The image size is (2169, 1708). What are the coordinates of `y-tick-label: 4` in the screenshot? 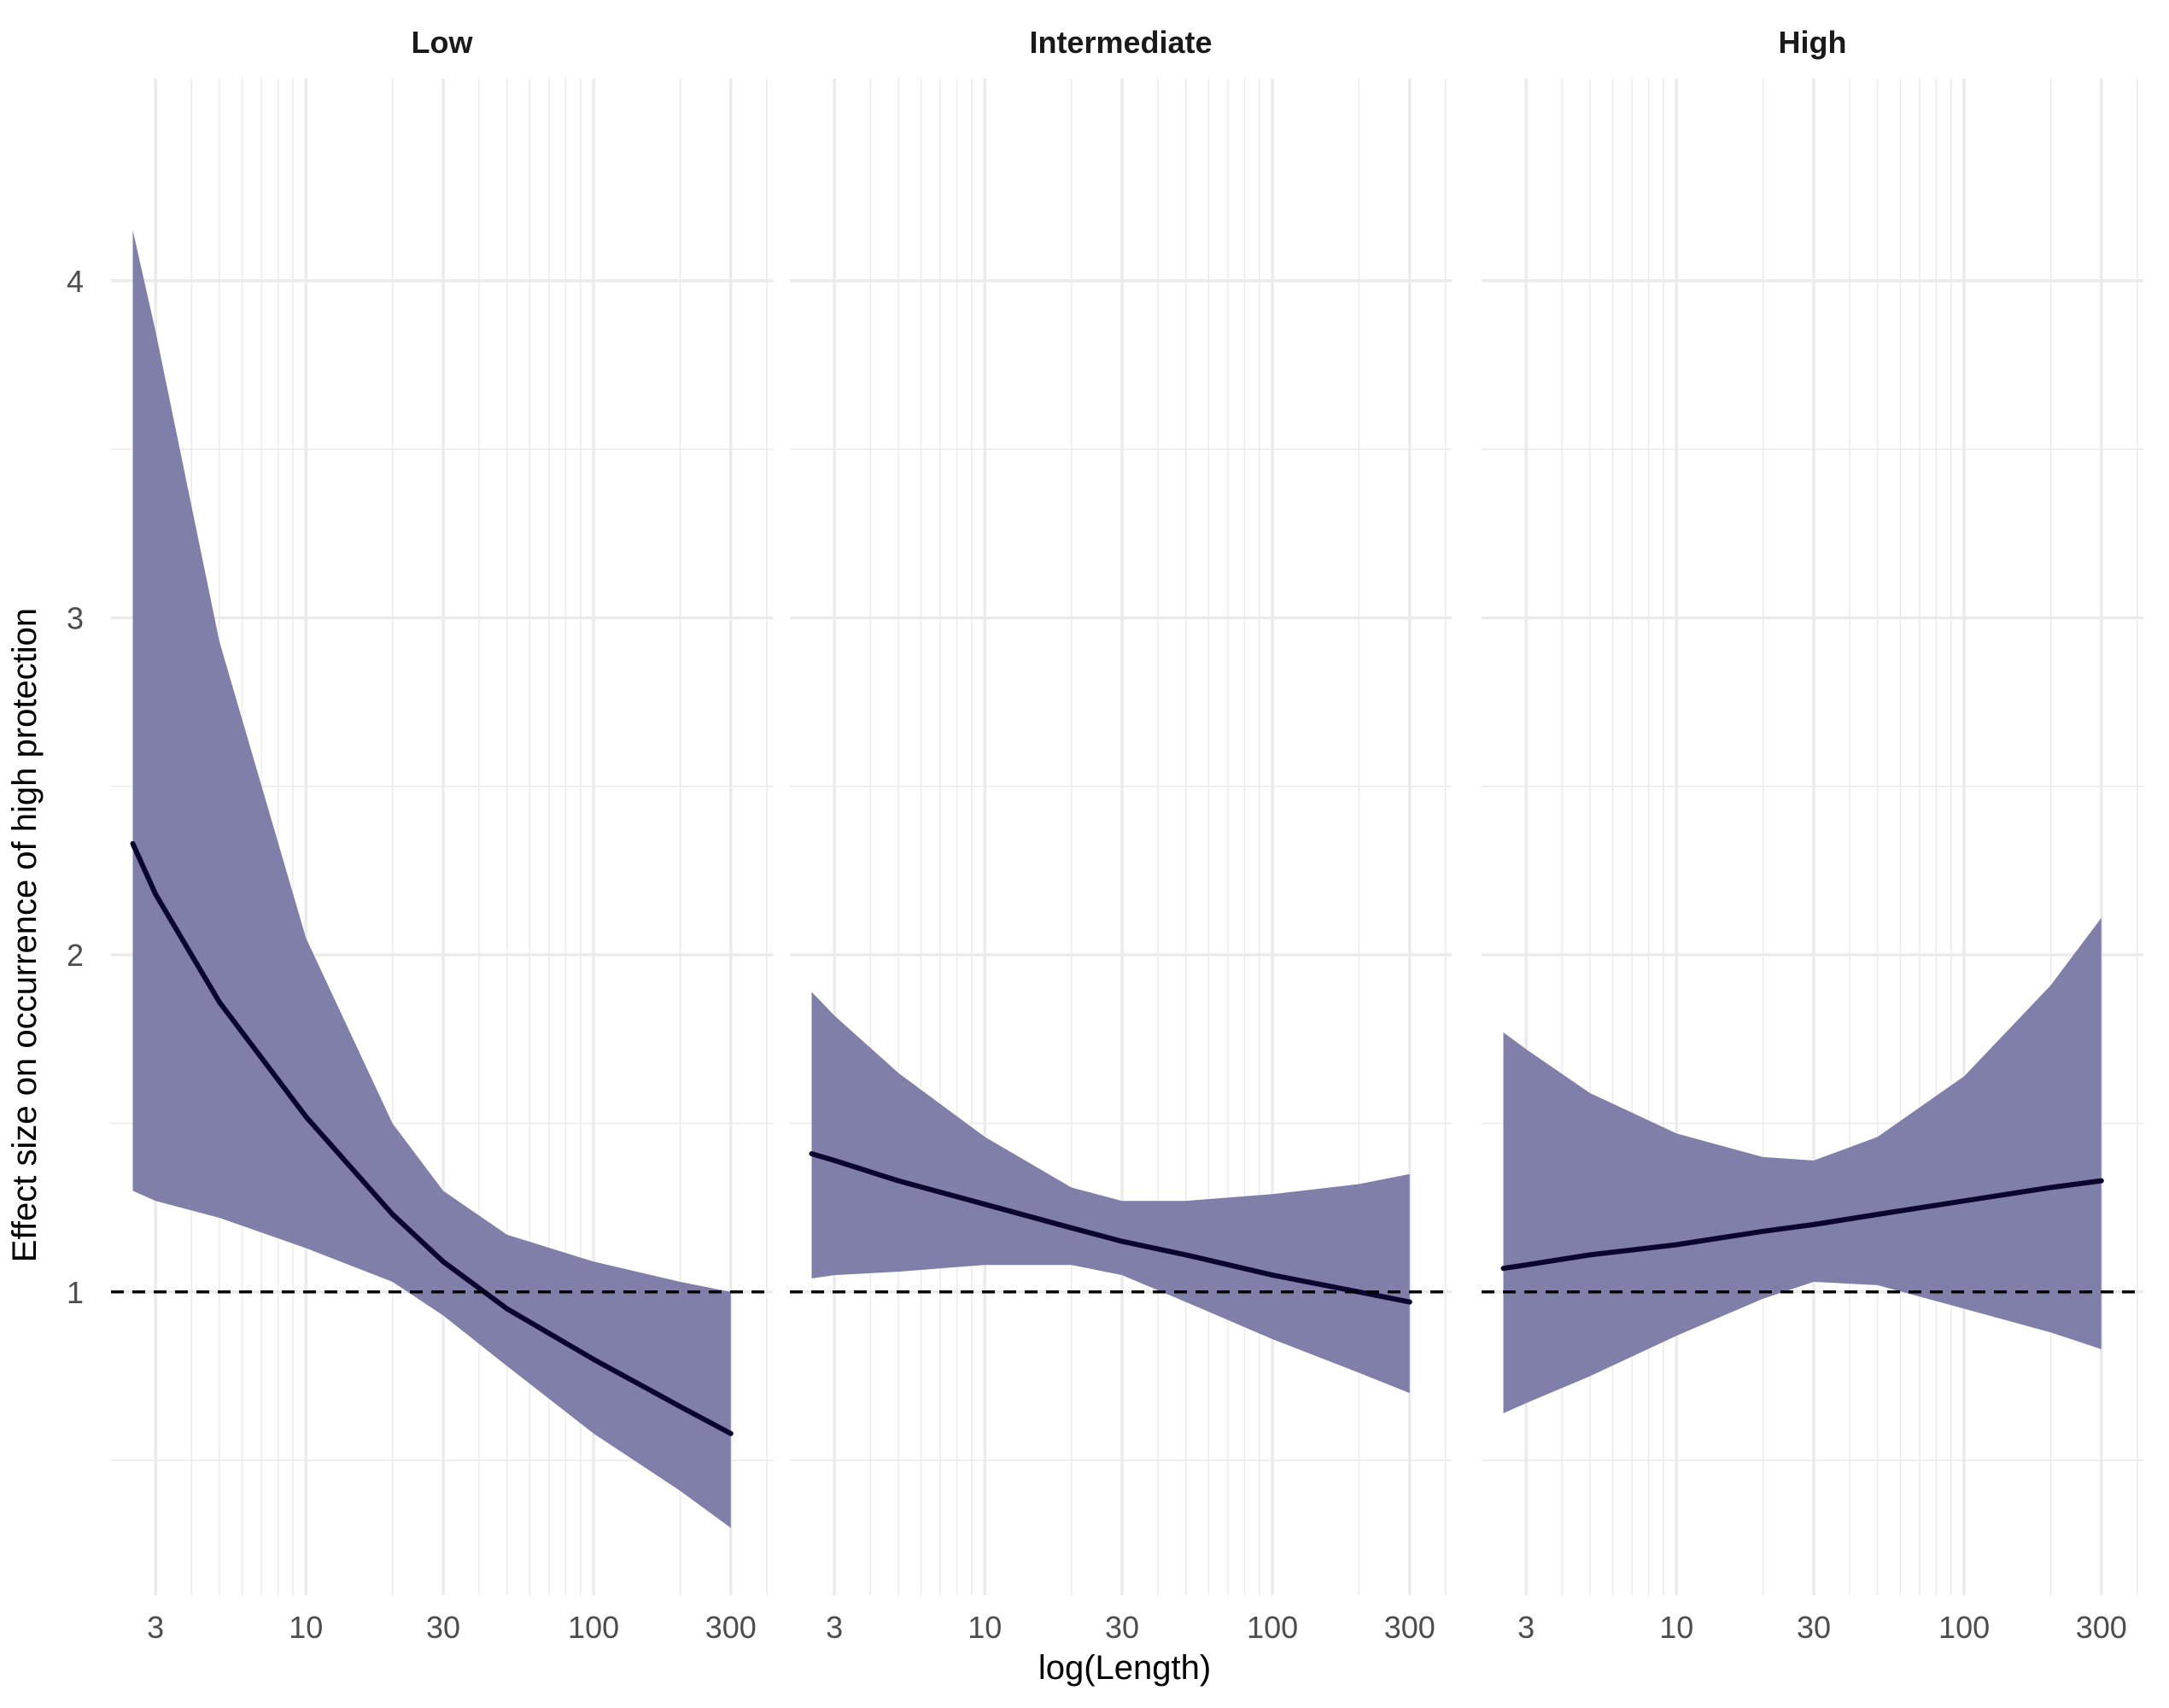 It's located at (75, 281).